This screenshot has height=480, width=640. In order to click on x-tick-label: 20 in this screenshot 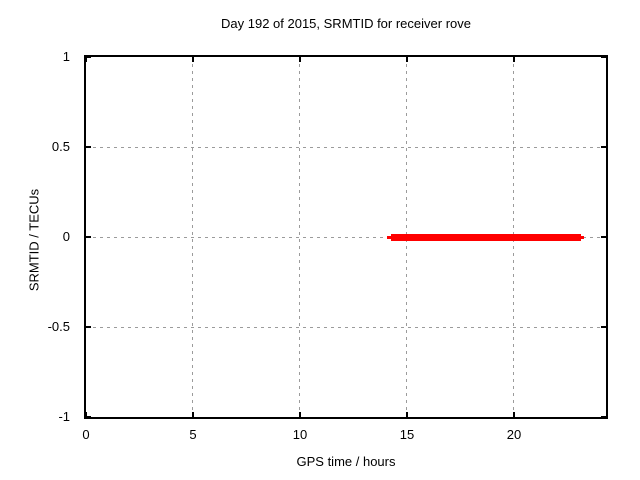, I will do `click(514, 434)`.